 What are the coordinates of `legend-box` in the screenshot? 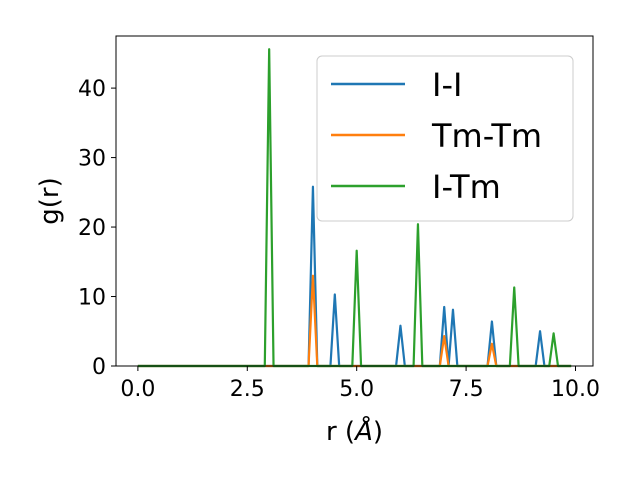 It's located at (445, 138).